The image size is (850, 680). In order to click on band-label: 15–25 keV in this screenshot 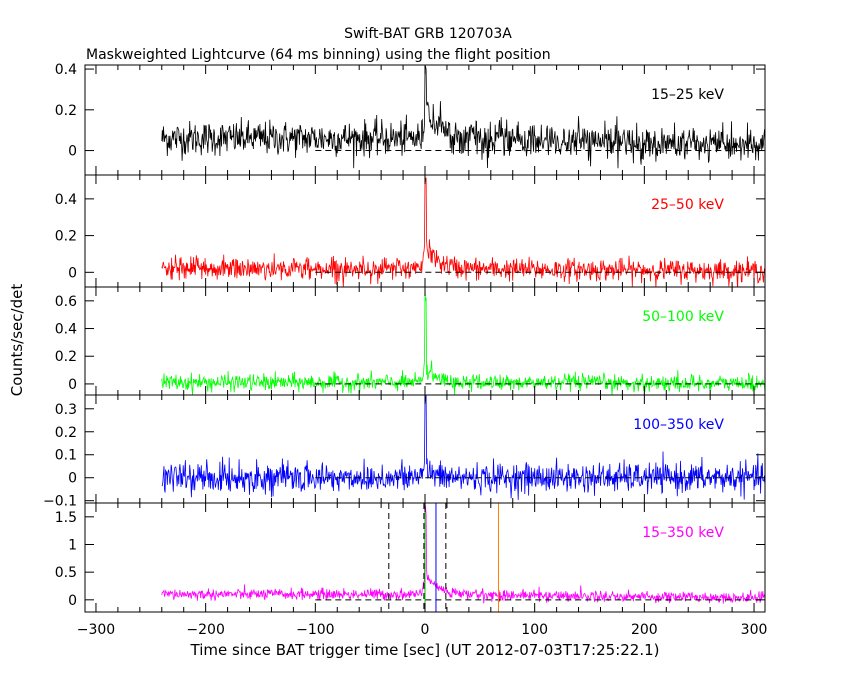, I will do `click(687, 95)`.